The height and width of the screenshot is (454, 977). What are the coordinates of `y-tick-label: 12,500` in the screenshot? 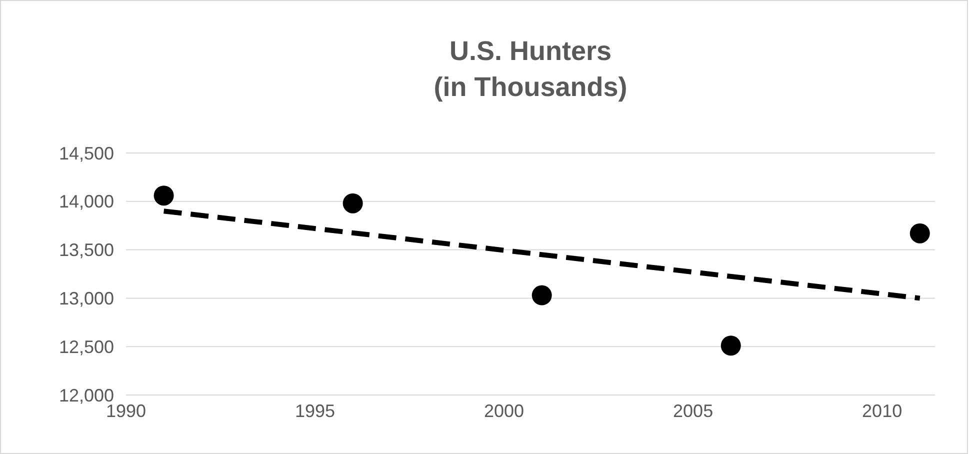 It's located at (86, 346).